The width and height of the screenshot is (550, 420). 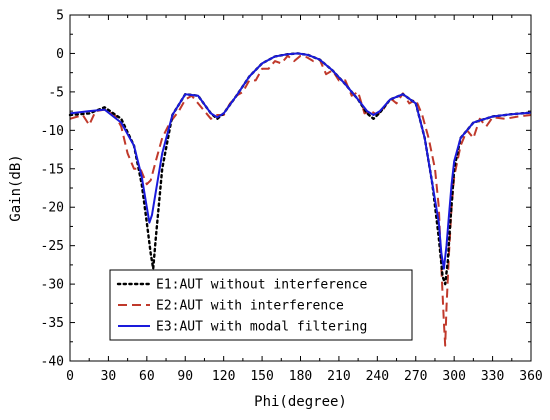 What do you see at coordinates (300, 402) in the screenshot?
I see `x-axis-title: Phi(degree)` at bounding box center [300, 402].